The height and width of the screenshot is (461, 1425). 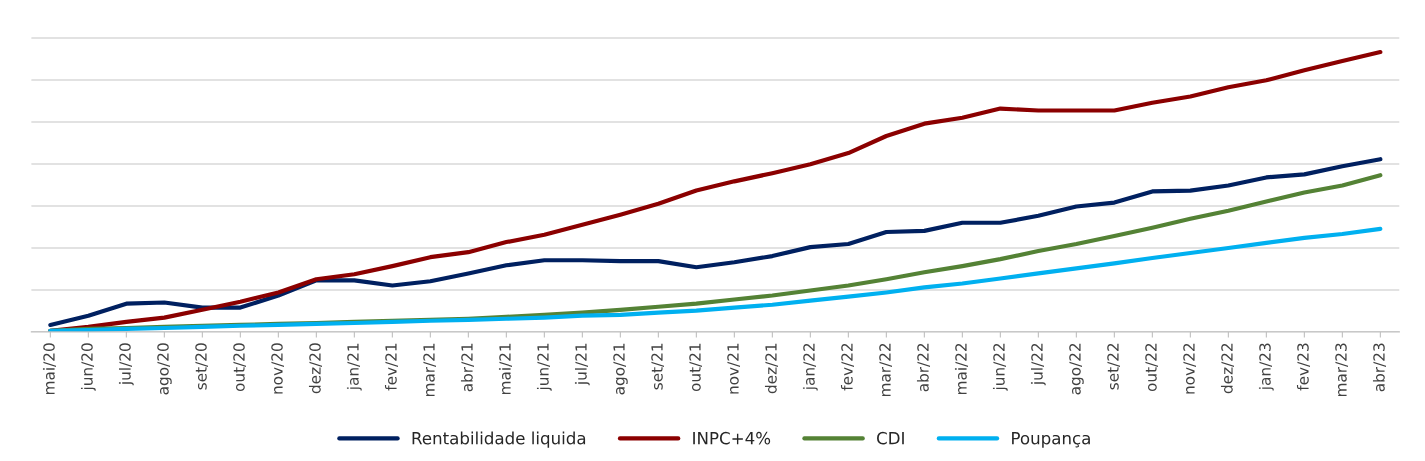 I want to click on x-tick-label: out/20, so click(x=239, y=367).